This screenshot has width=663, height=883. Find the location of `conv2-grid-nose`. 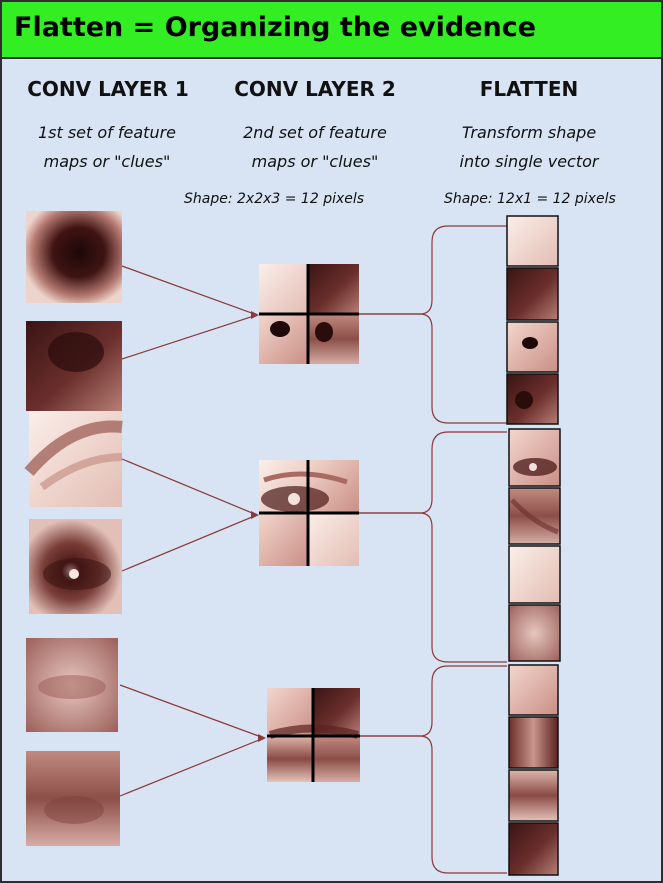

conv2-grid-nose is located at coordinates (309, 314).